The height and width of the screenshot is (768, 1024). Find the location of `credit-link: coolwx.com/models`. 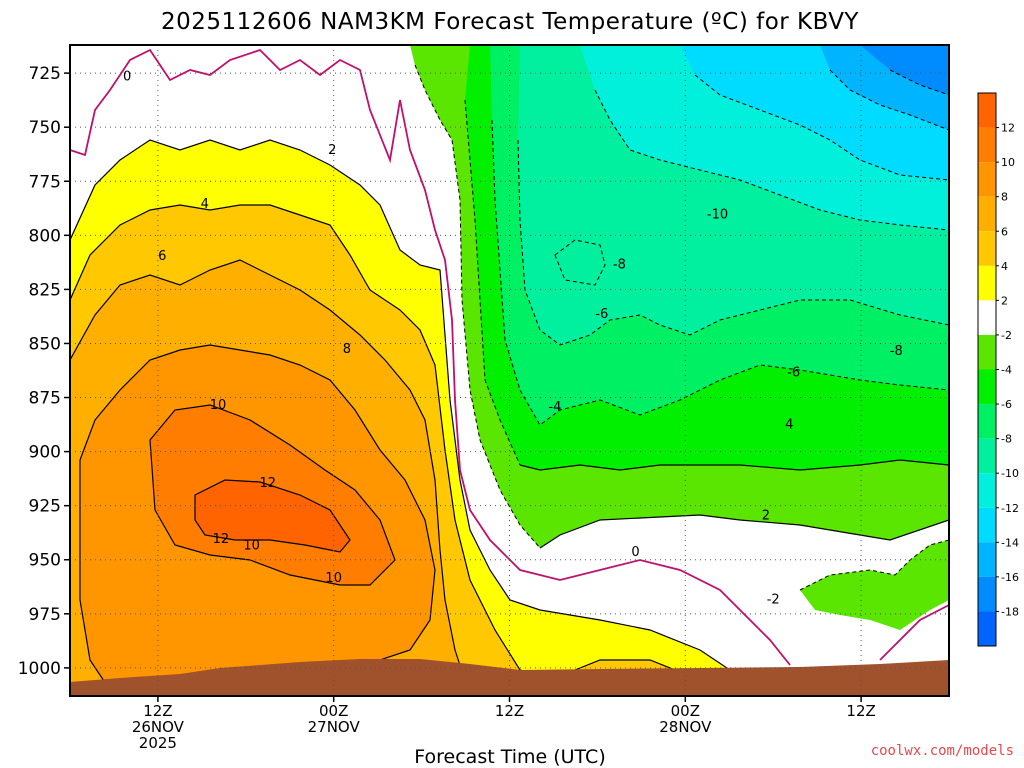

credit-link: coolwx.com/models is located at coordinates (942, 751).